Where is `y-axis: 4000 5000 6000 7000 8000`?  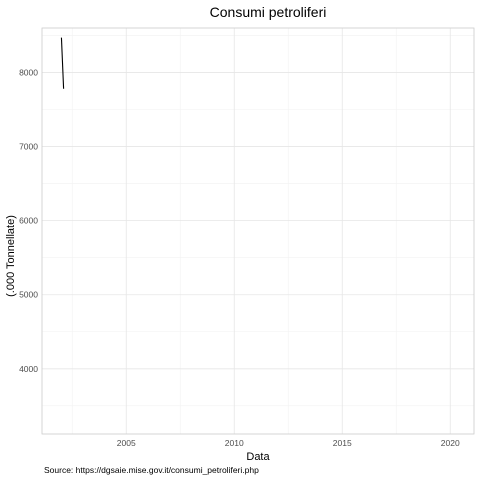 y-axis: 4000 5000 6000 7000 8000 is located at coordinates (28, 220).